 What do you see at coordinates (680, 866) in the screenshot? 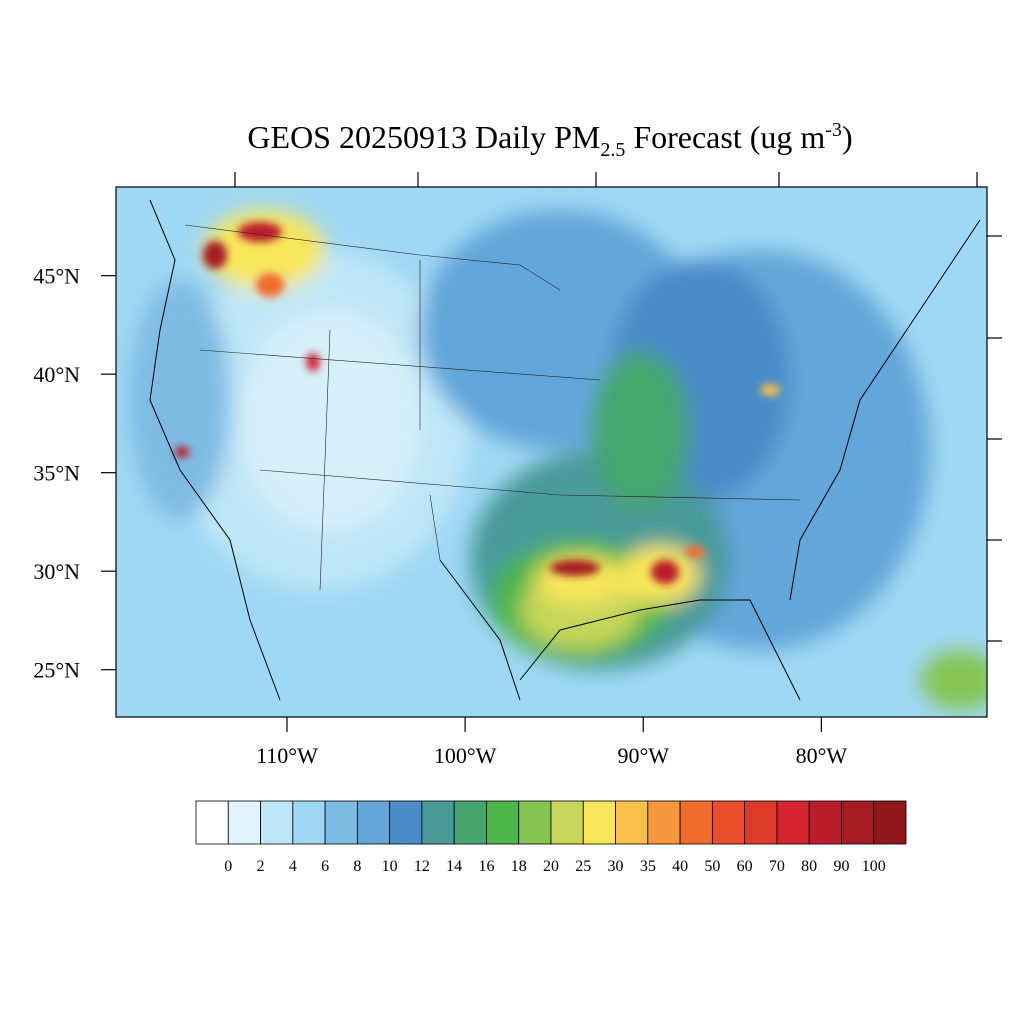
I see `colorbar-label: 40` at bounding box center [680, 866].